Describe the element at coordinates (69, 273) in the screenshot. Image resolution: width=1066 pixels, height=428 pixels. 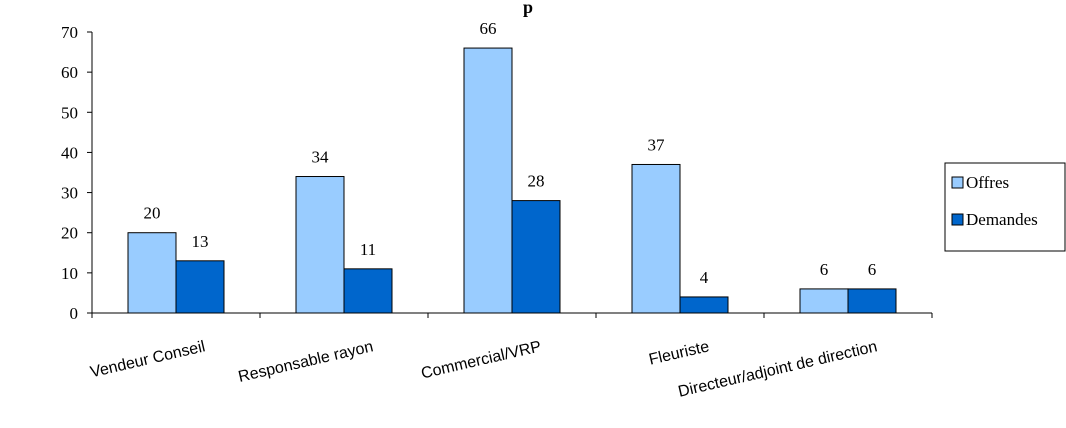
I see `y-tick-label: 10` at that location.